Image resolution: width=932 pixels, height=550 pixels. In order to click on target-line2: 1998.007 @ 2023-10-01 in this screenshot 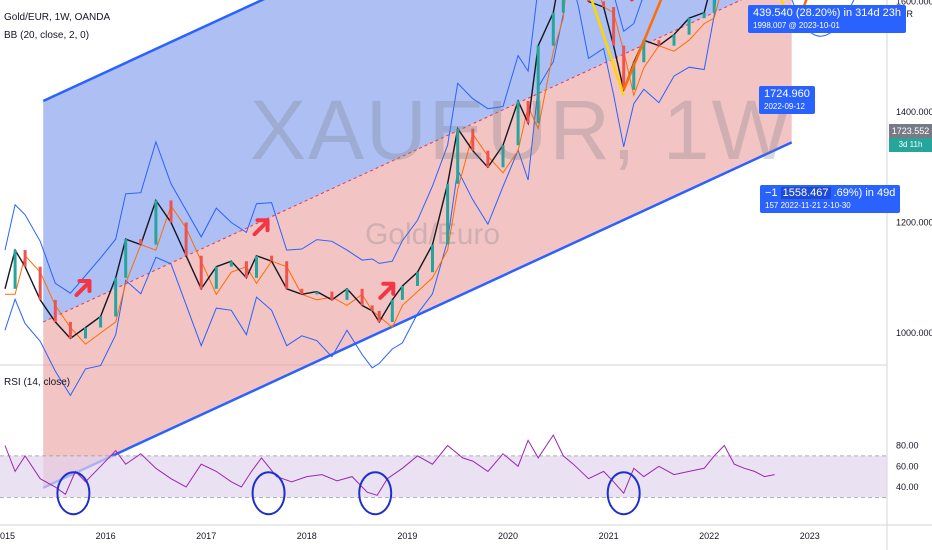, I will do `click(796, 25)`.